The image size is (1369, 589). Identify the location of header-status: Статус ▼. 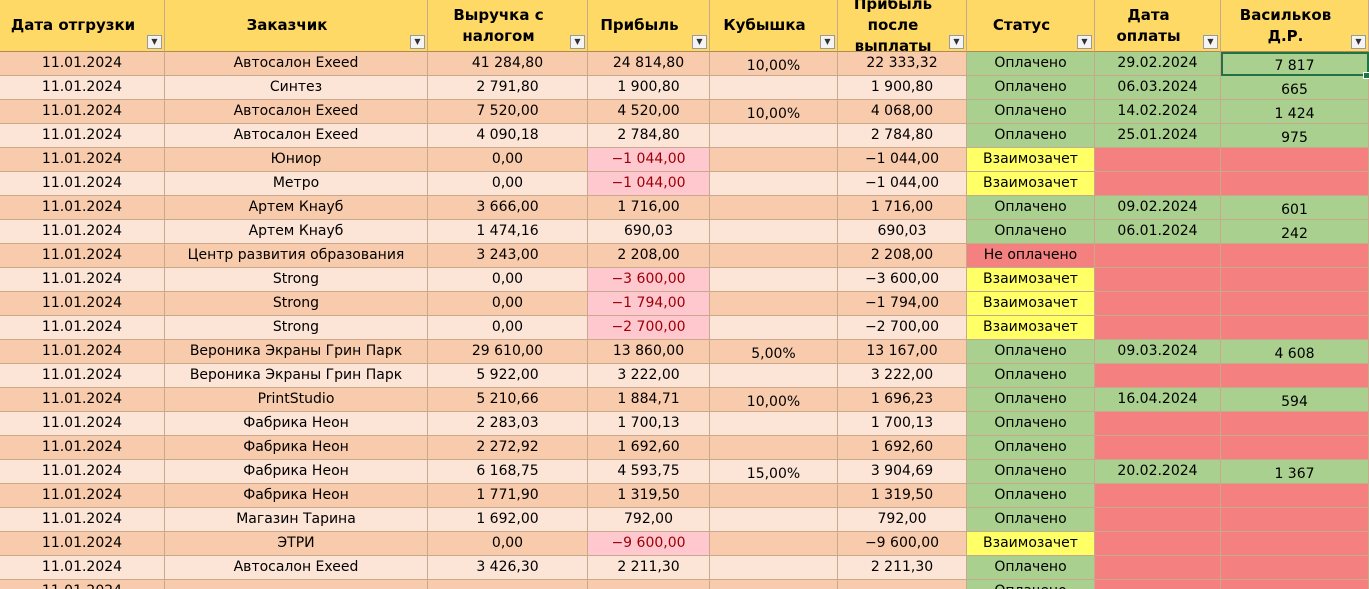
(1031, 26).